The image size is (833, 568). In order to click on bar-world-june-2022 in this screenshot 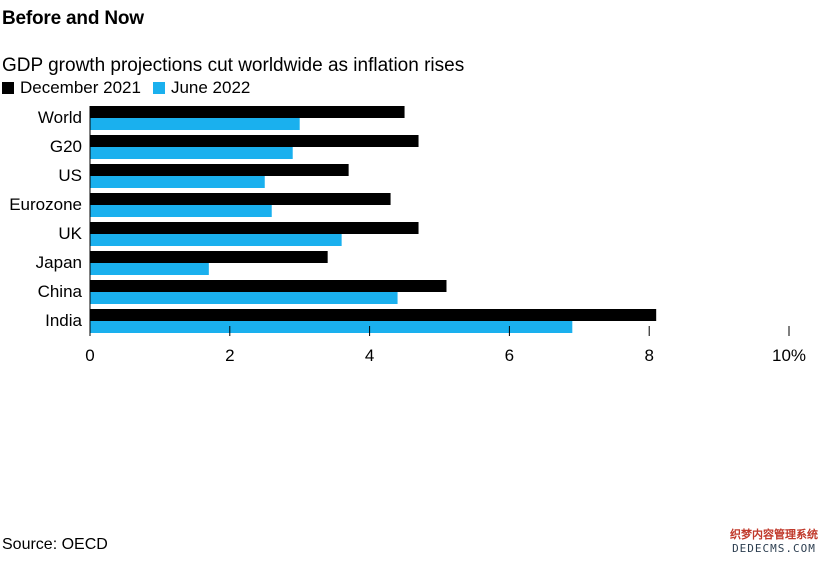, I will do `click(195, 124)`.